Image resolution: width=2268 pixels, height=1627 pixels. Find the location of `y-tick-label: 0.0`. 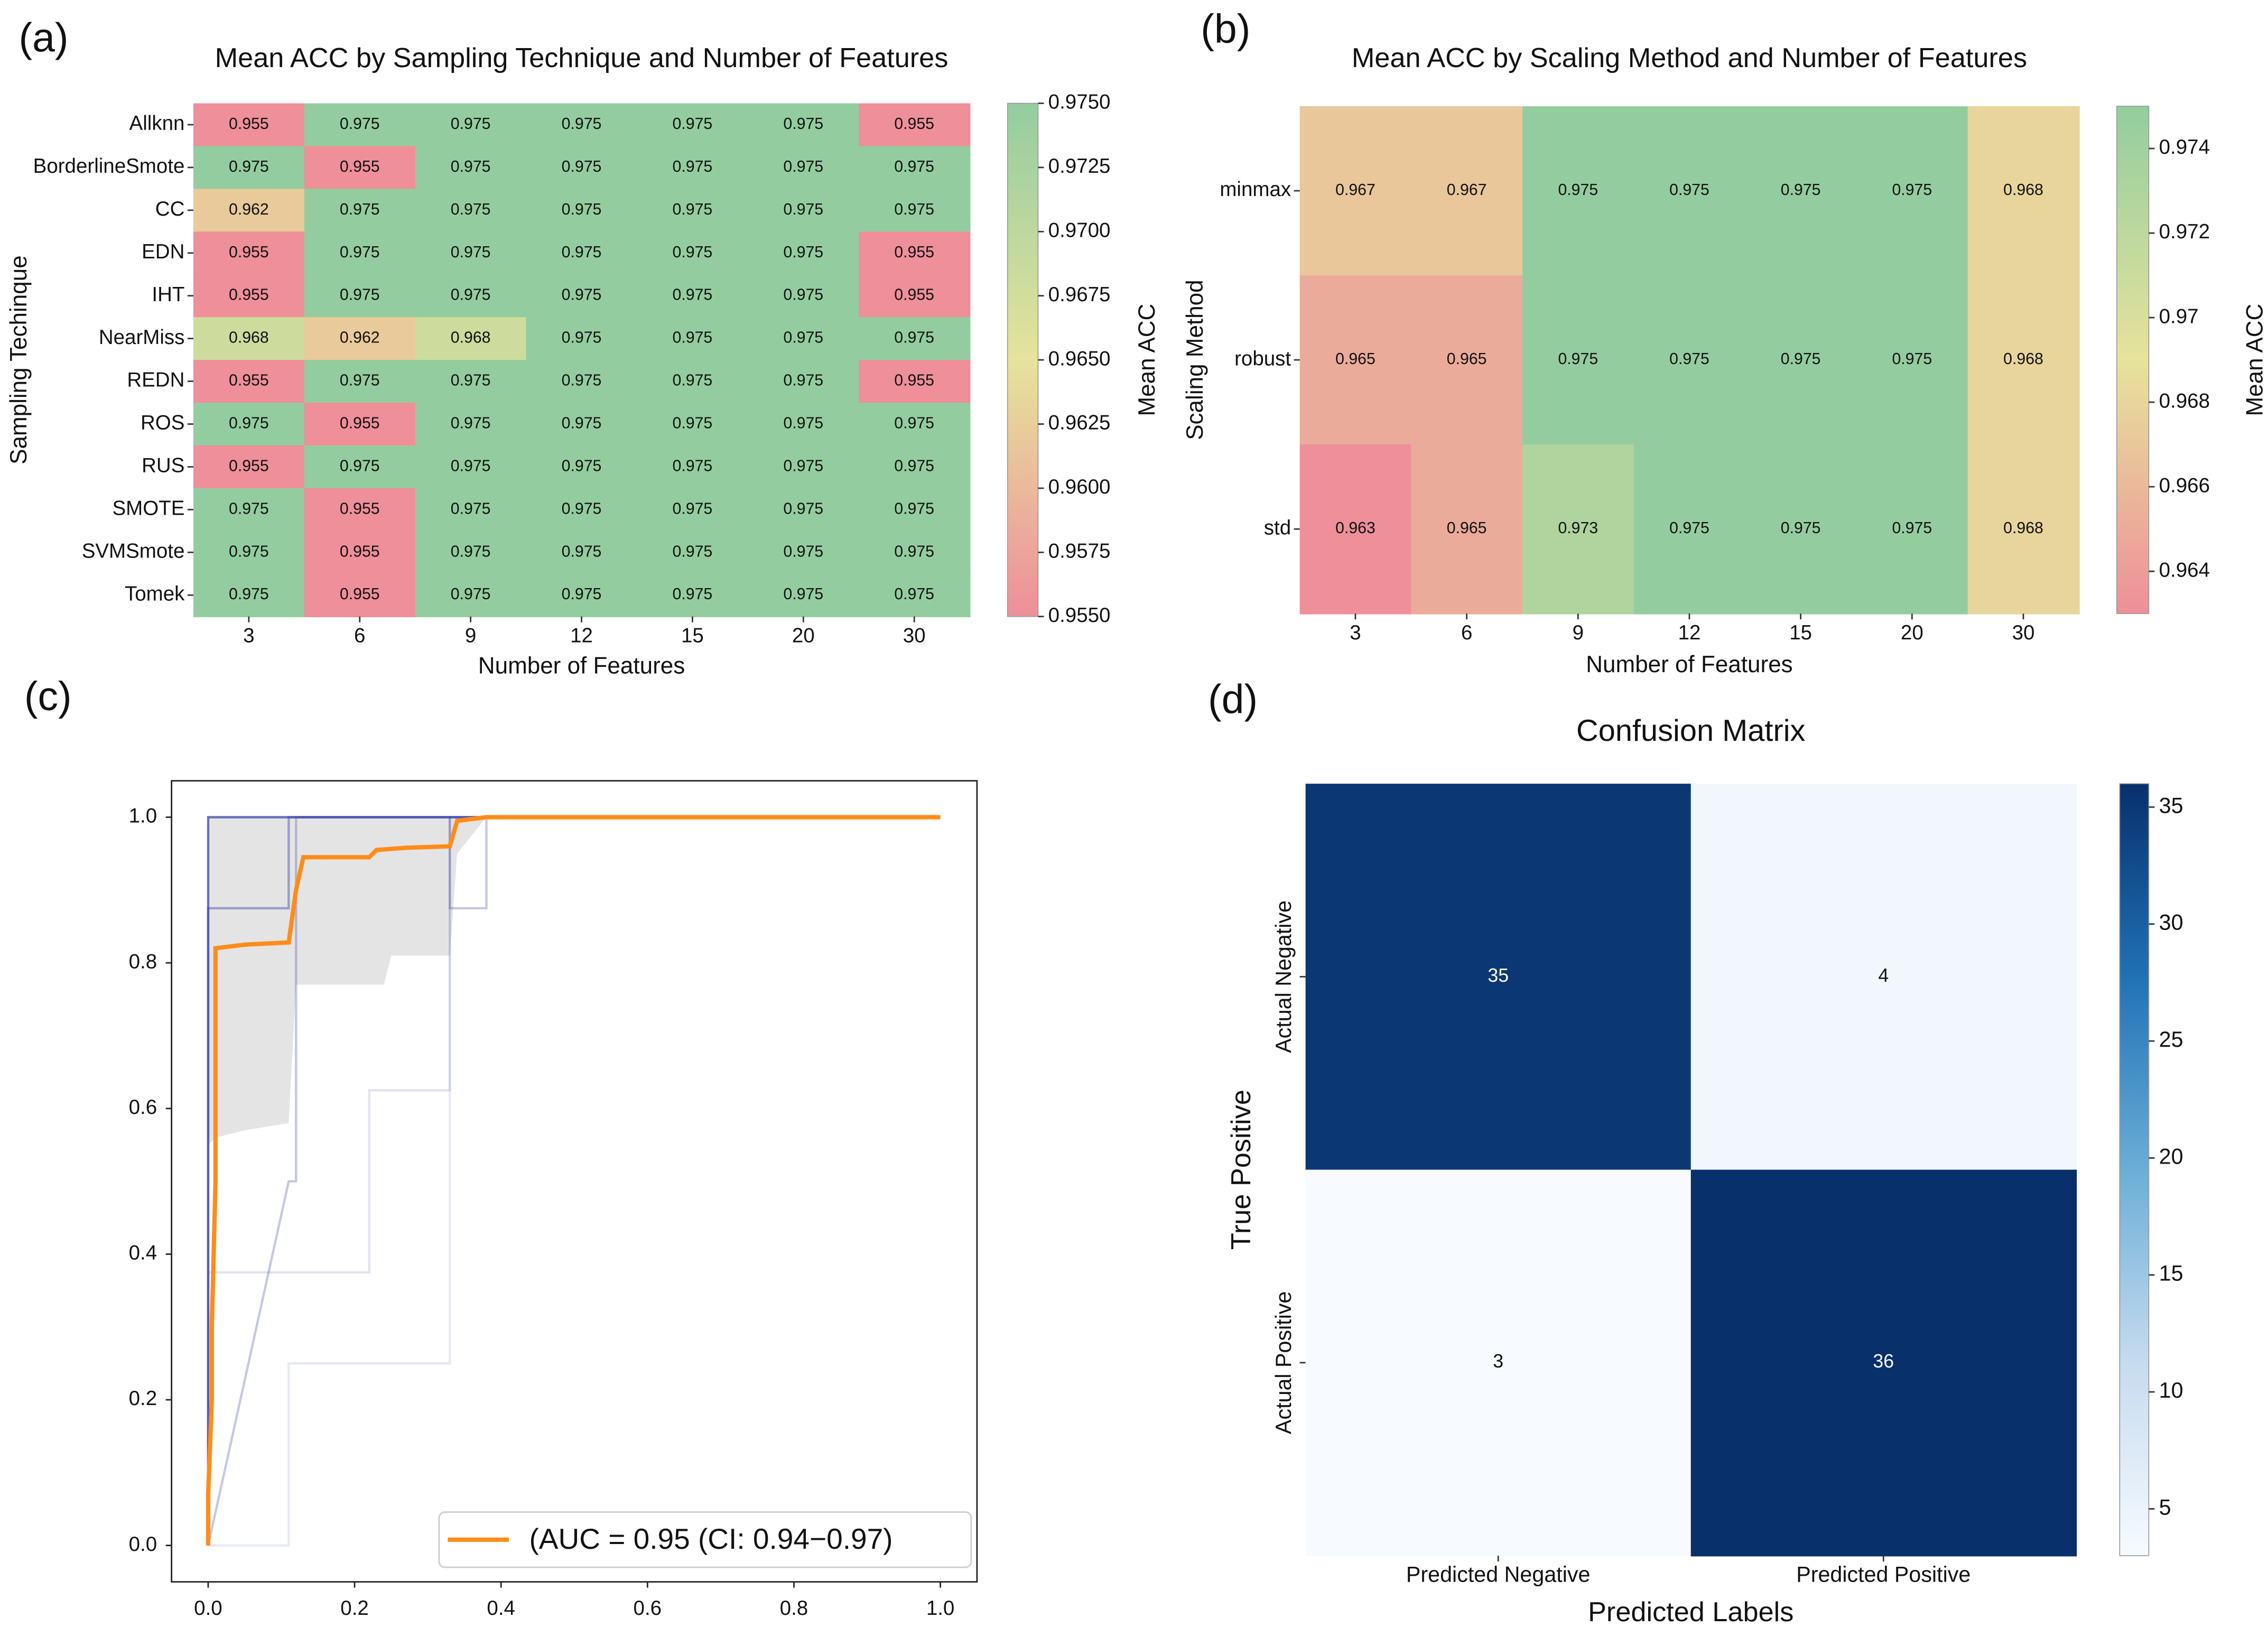

y-tick-label: 0.0 is located at coordinates (143, 1544).